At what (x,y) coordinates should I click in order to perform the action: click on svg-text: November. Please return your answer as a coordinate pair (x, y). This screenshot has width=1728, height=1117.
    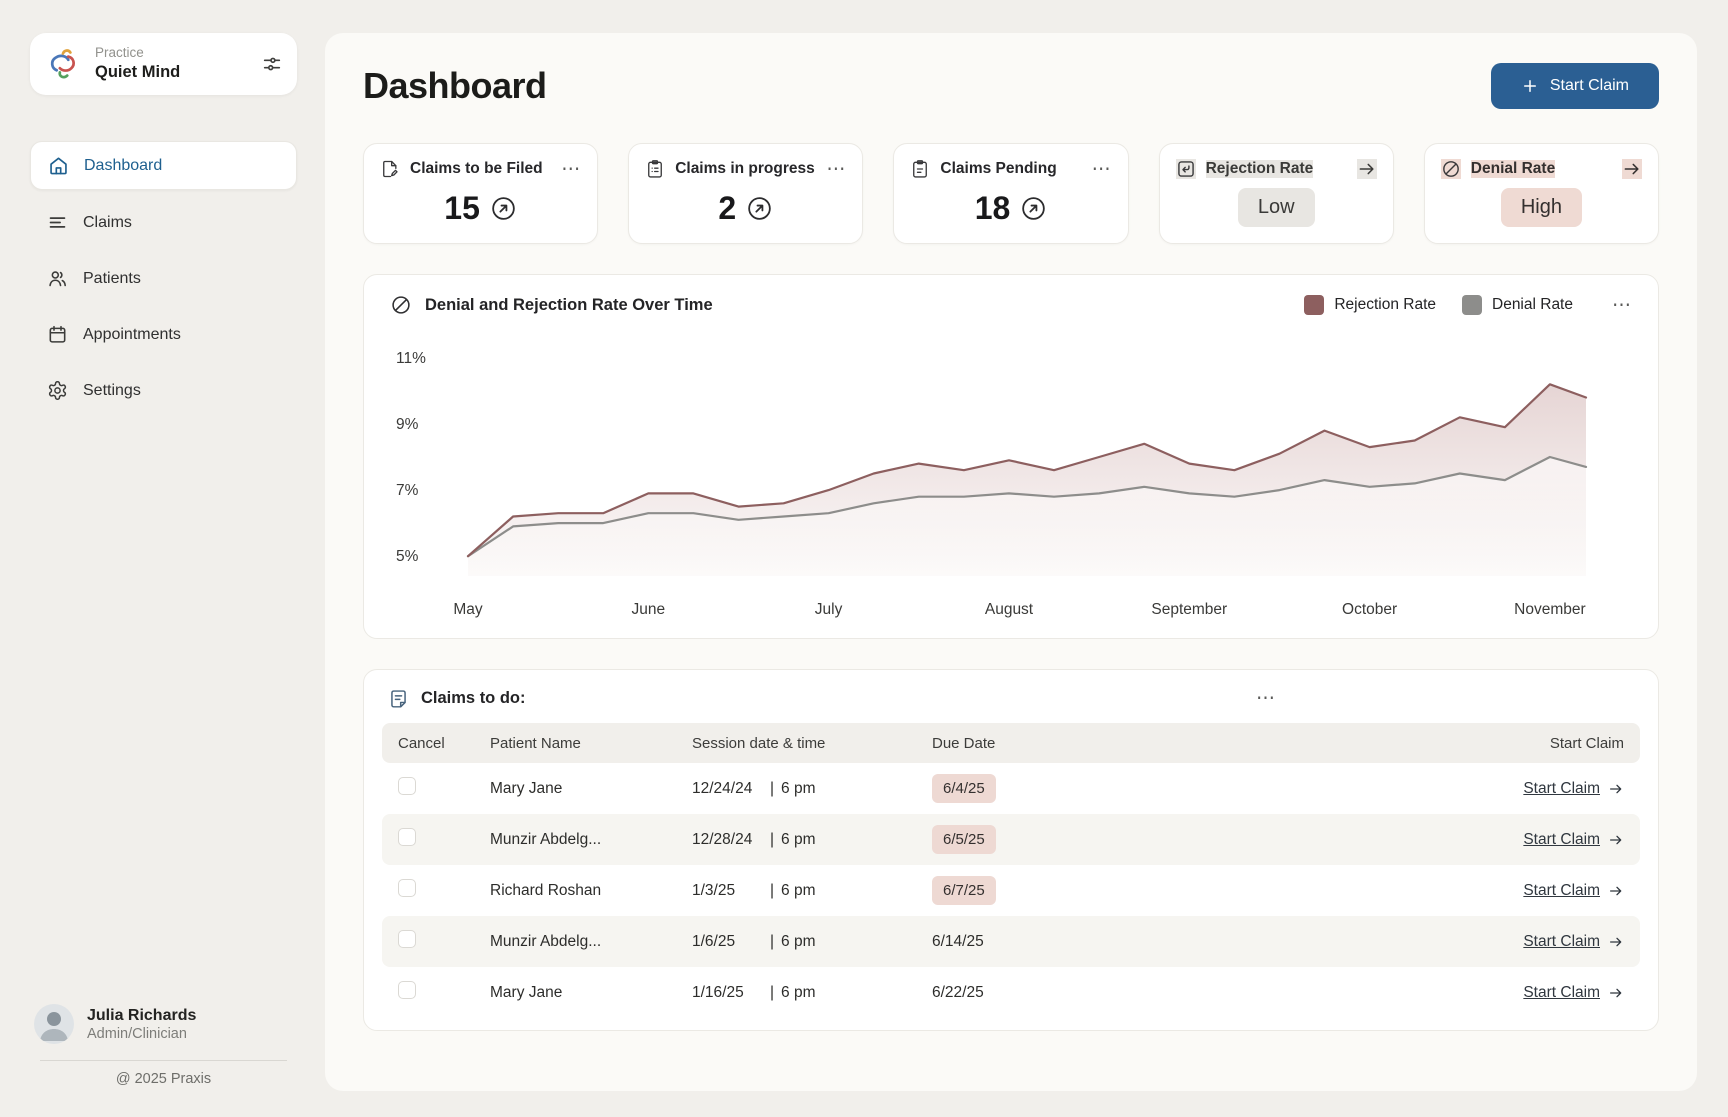
    Looking at the image, I should click on (1550, 609).